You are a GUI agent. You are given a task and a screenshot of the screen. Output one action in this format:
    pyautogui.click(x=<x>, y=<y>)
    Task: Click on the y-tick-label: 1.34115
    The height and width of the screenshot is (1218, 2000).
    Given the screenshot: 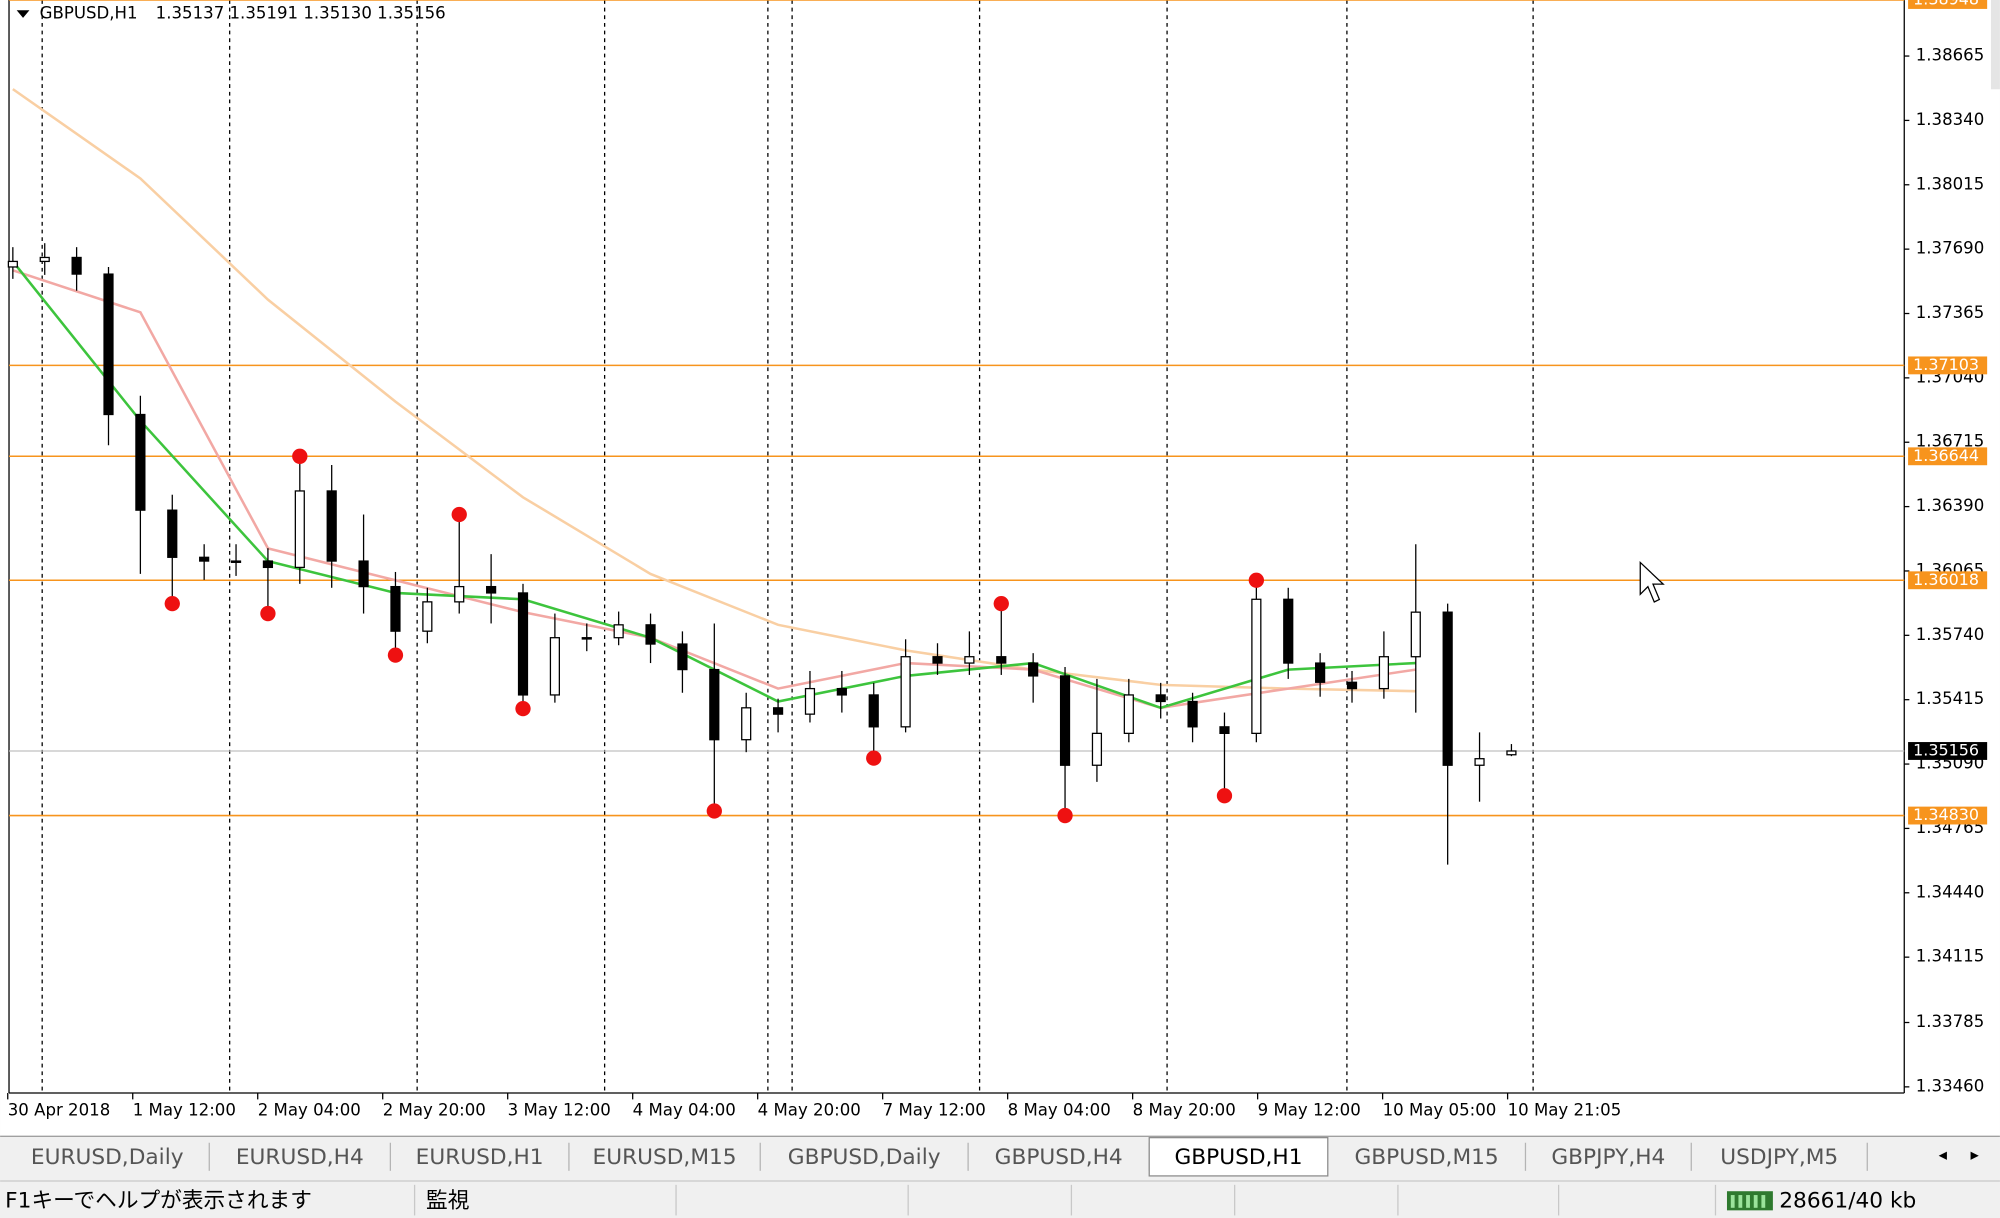 What is the action you would take?
    pyautogui.click(x=1950, y=956)
    